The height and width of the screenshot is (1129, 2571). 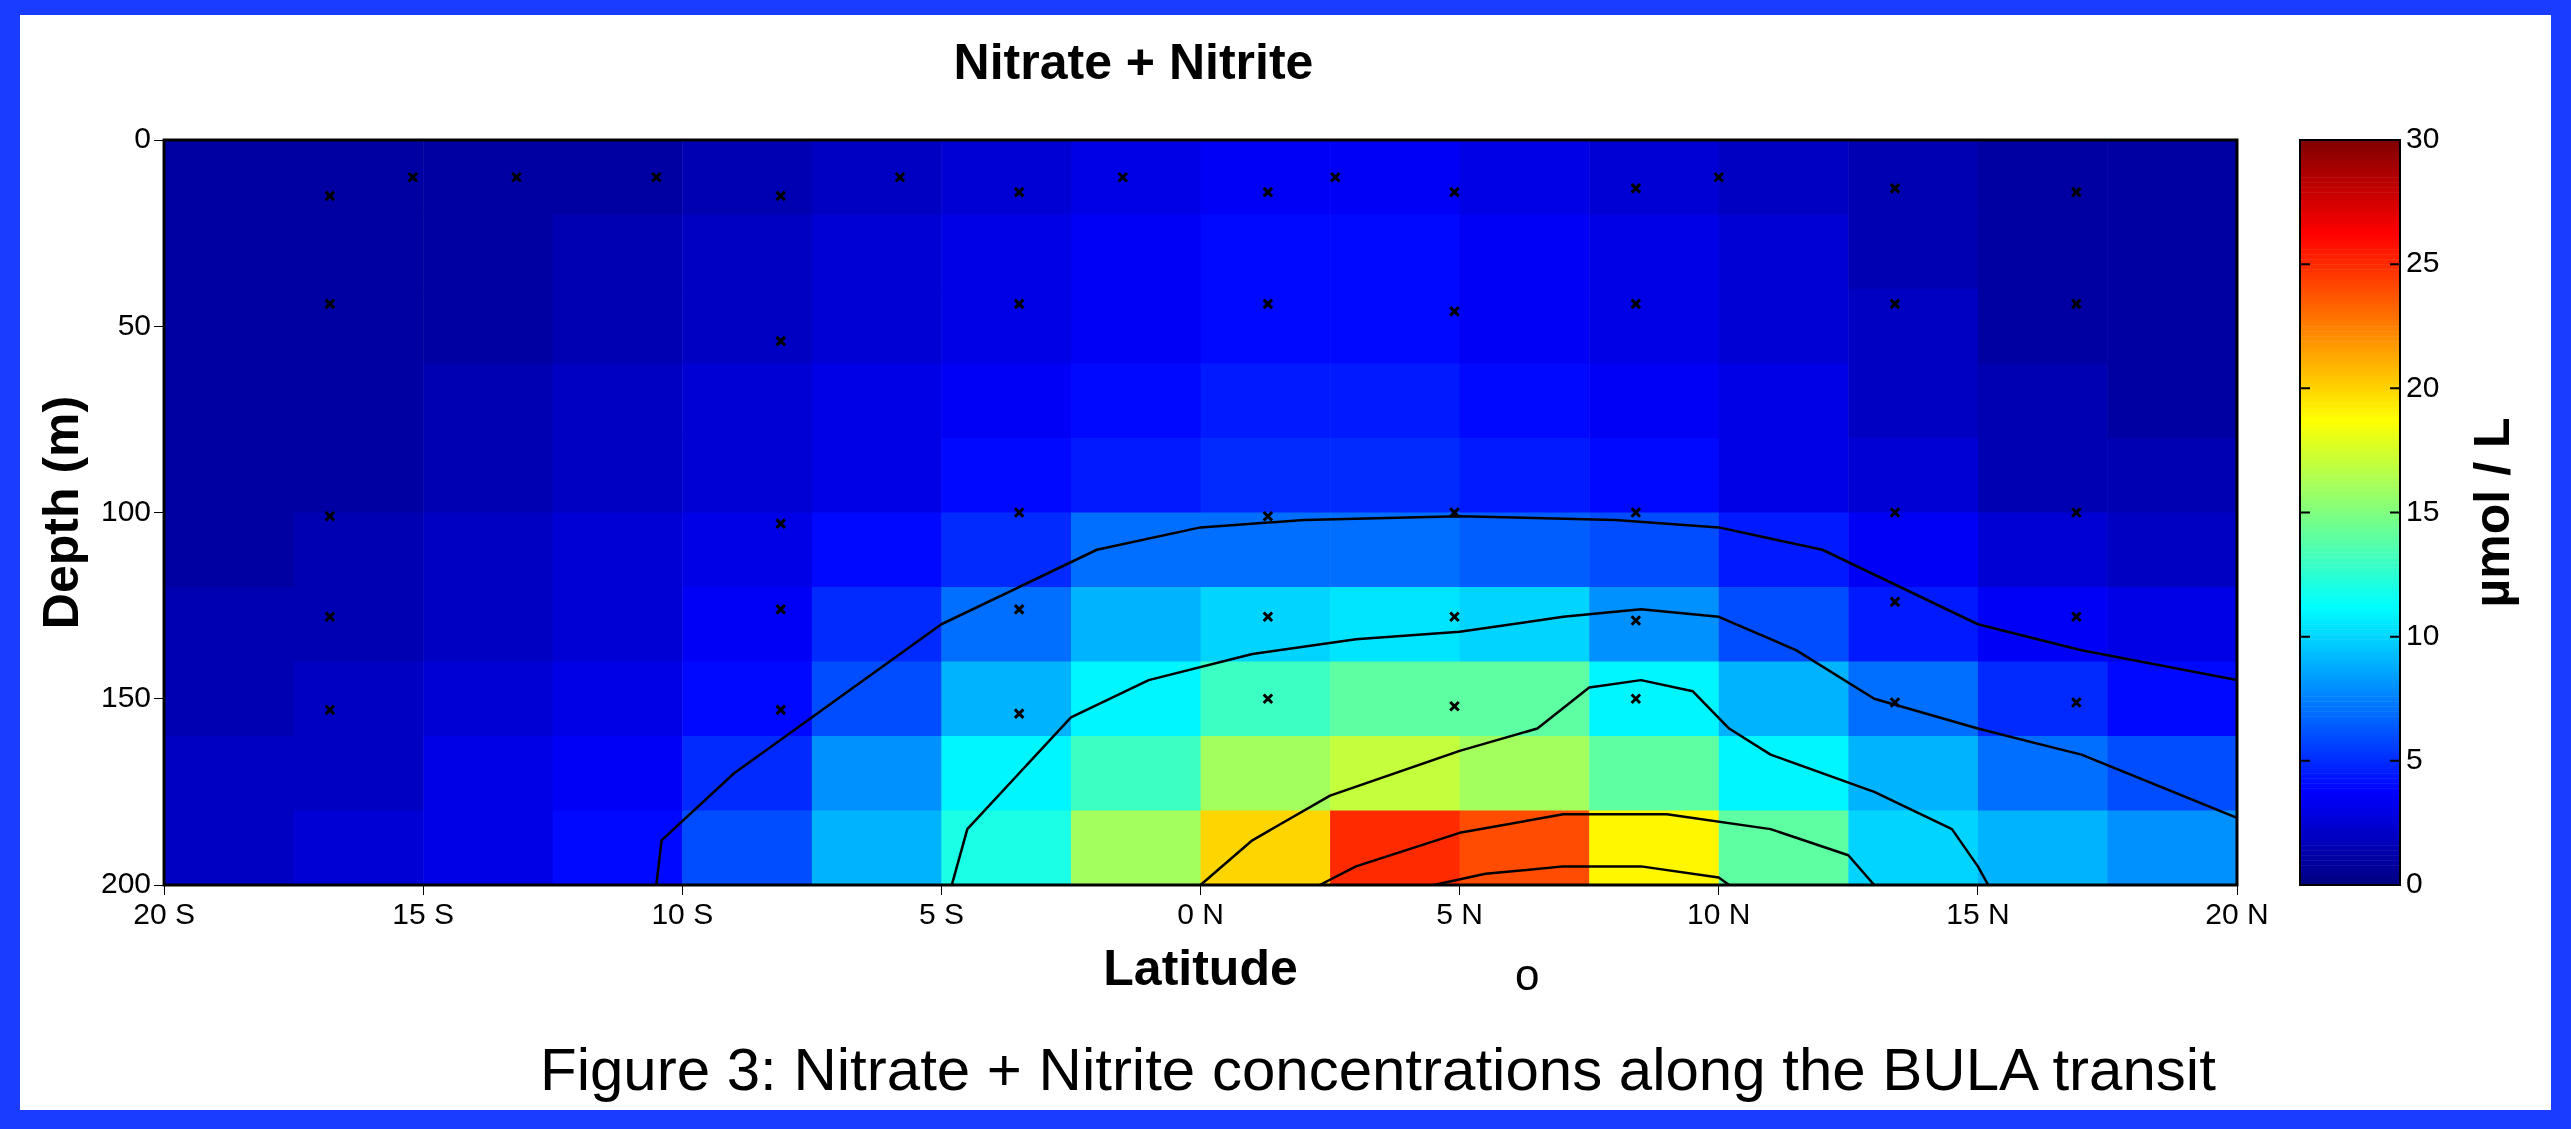 What do you see at coordinates (1378, 1069) in the screenshot?
I see `caption: Figure 3: Nitrate + Nitrite concentrations along the BULA transit` at bounding box center [1378, 1069].